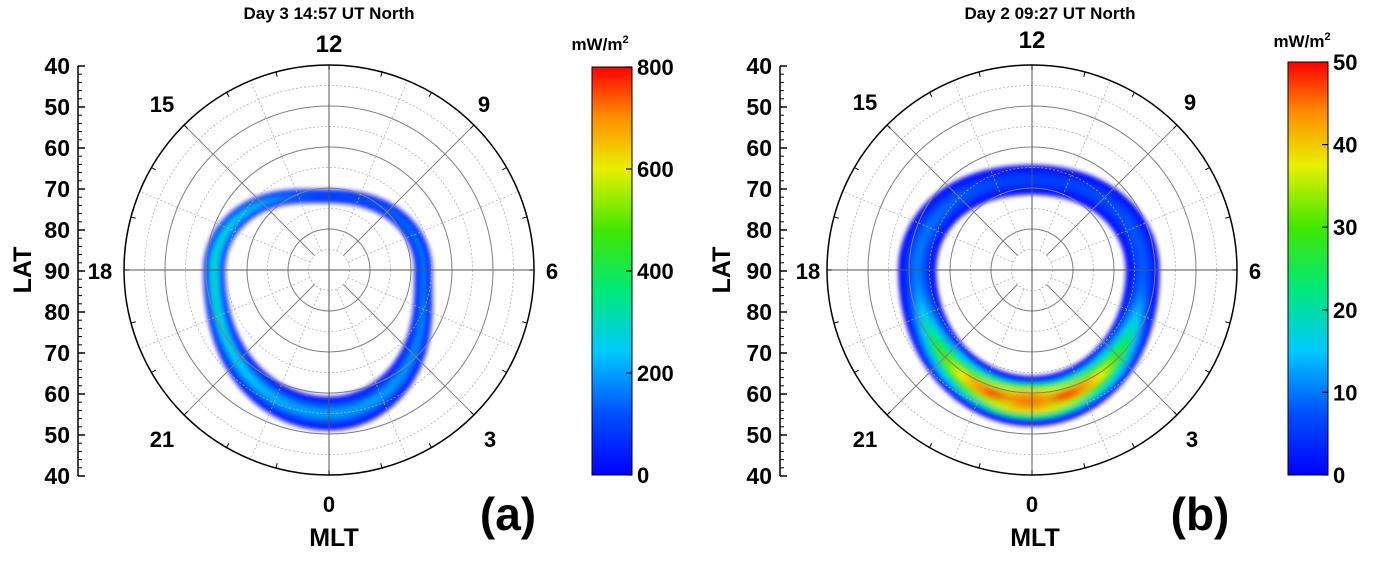  What do you see at coordinates (1345, 310) in the screenshot?
I see `colorbar-tick-label: 20` at bounding box center [1345, 310].